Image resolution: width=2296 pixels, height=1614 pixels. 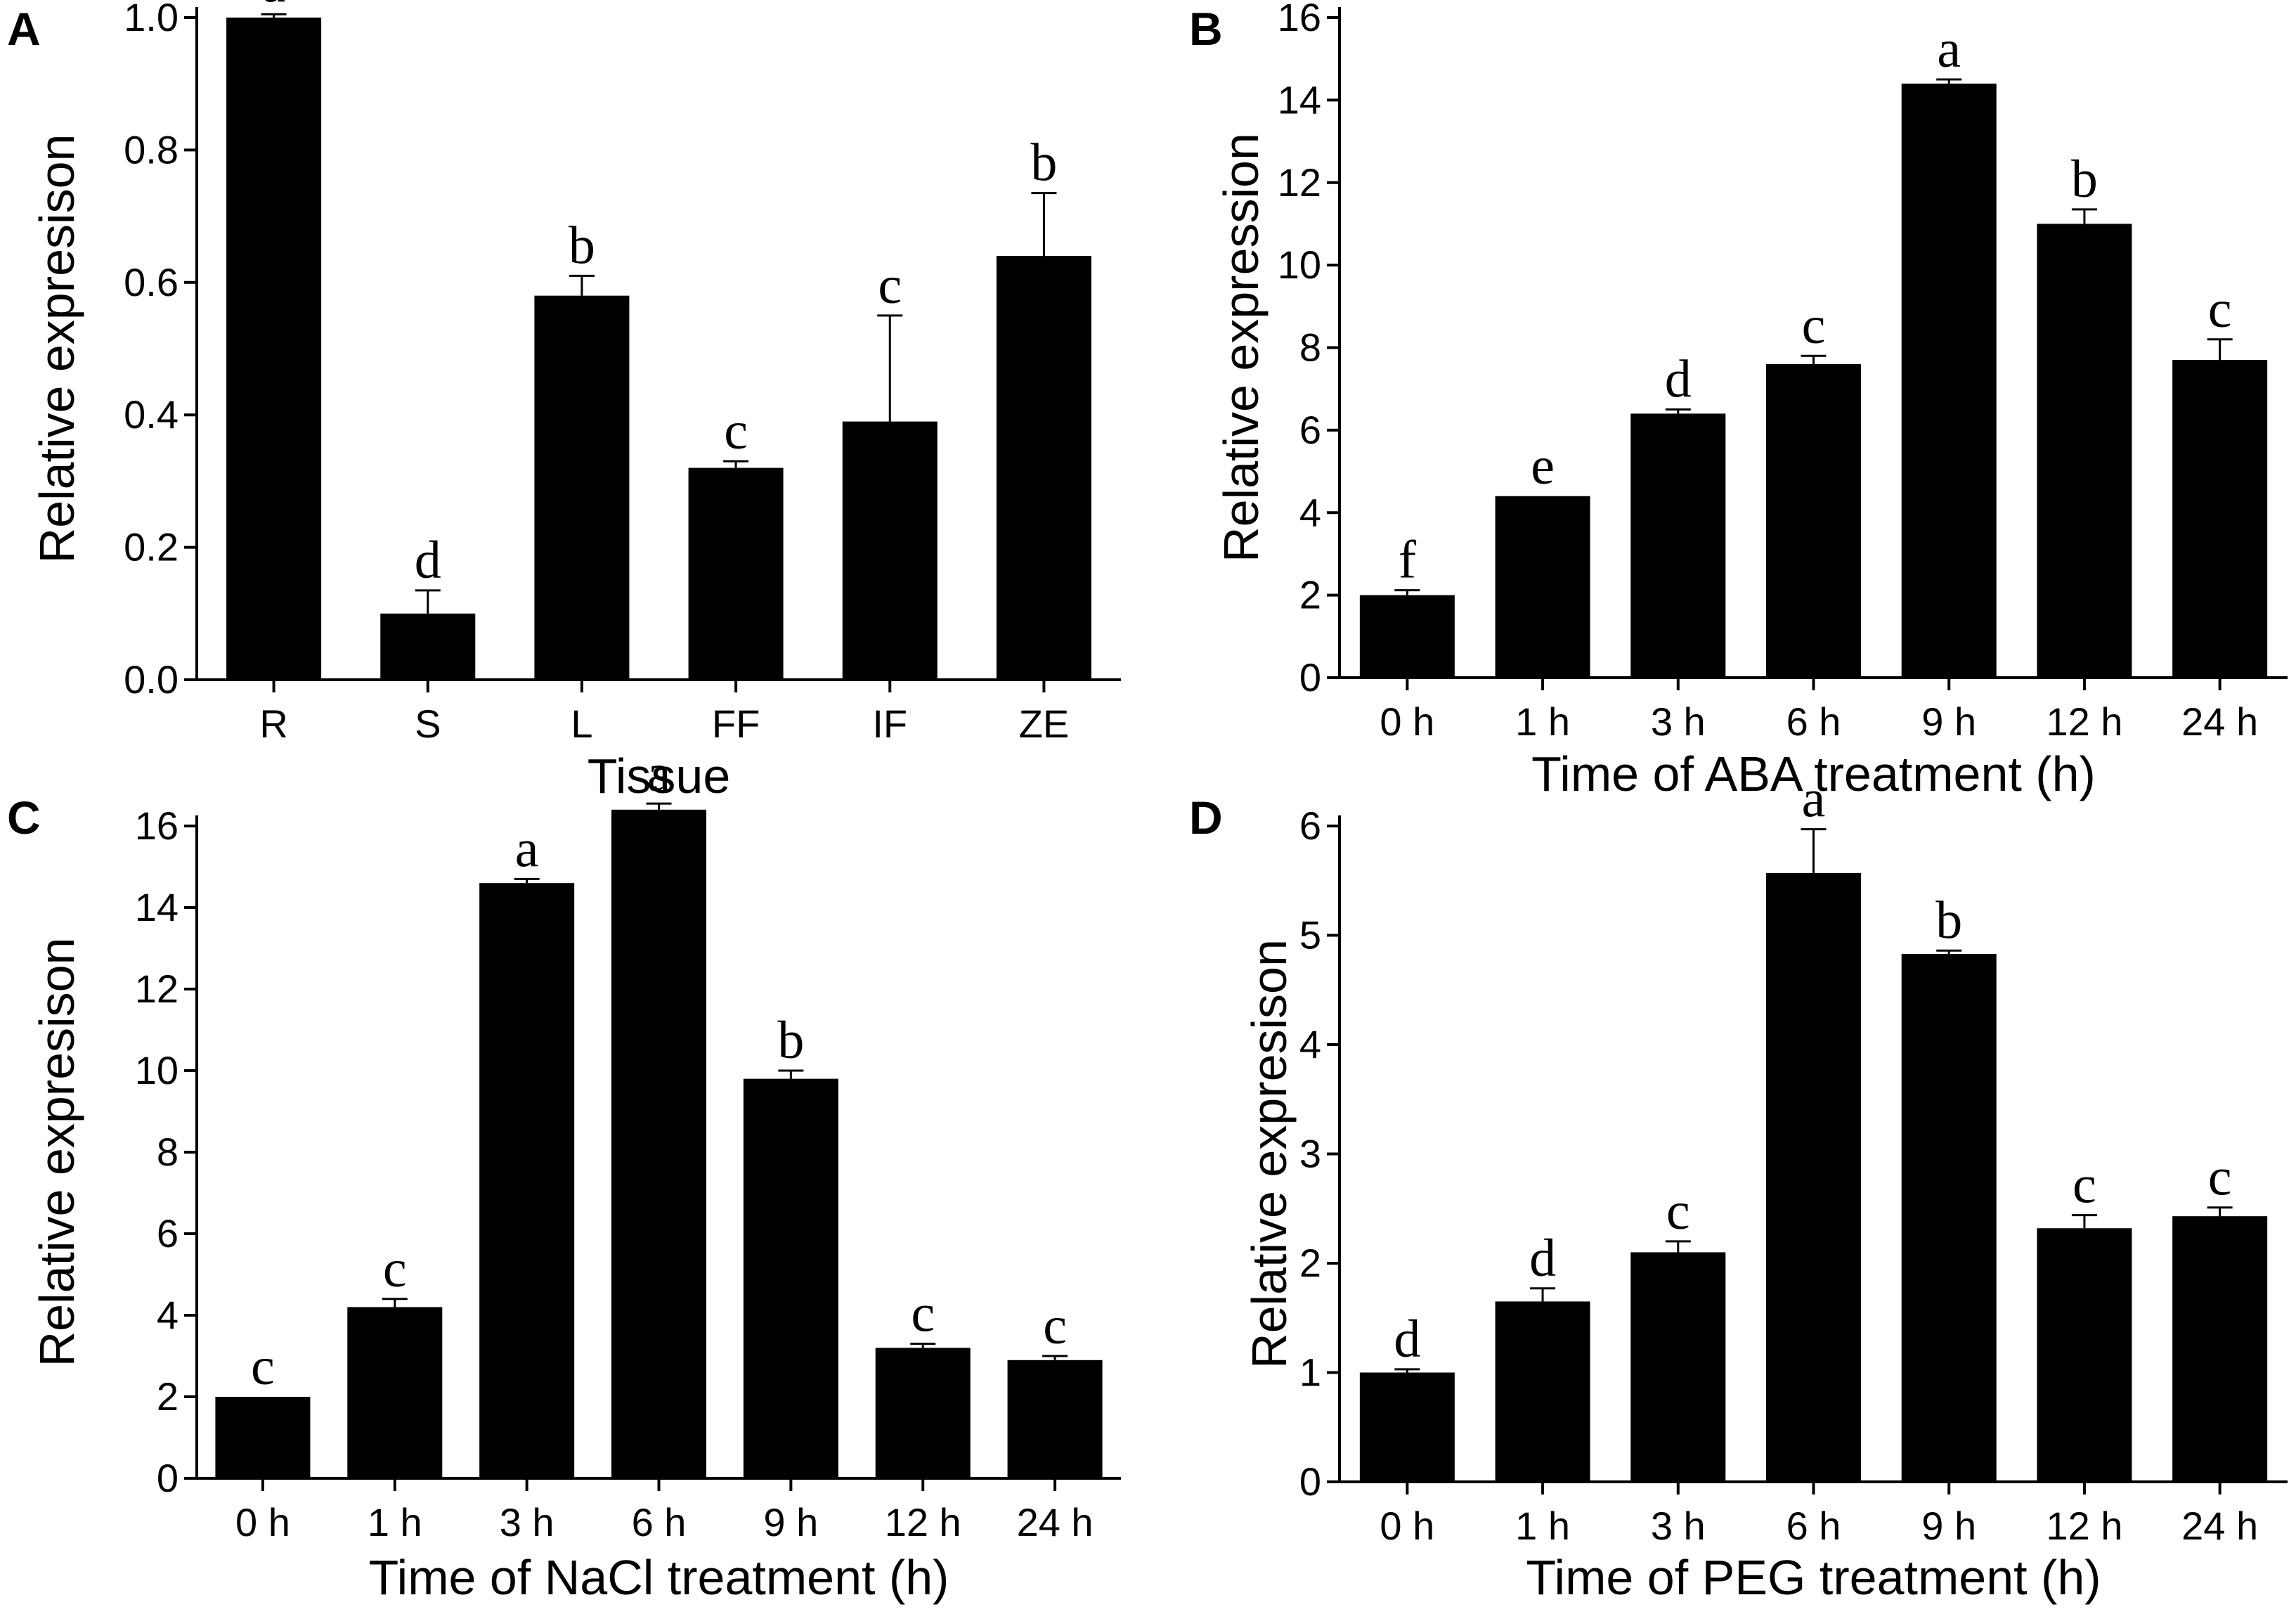 I want to click on panel-letter: C, so click(x=24, y=818).